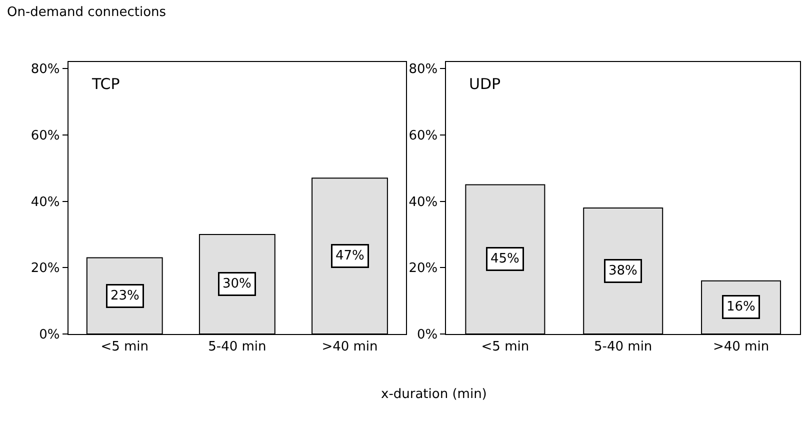  What do you see at coordinates (434, 394) in the screenshot?
I see `x-axis-title: x-duration (min)` at bounding box center [434, 394].